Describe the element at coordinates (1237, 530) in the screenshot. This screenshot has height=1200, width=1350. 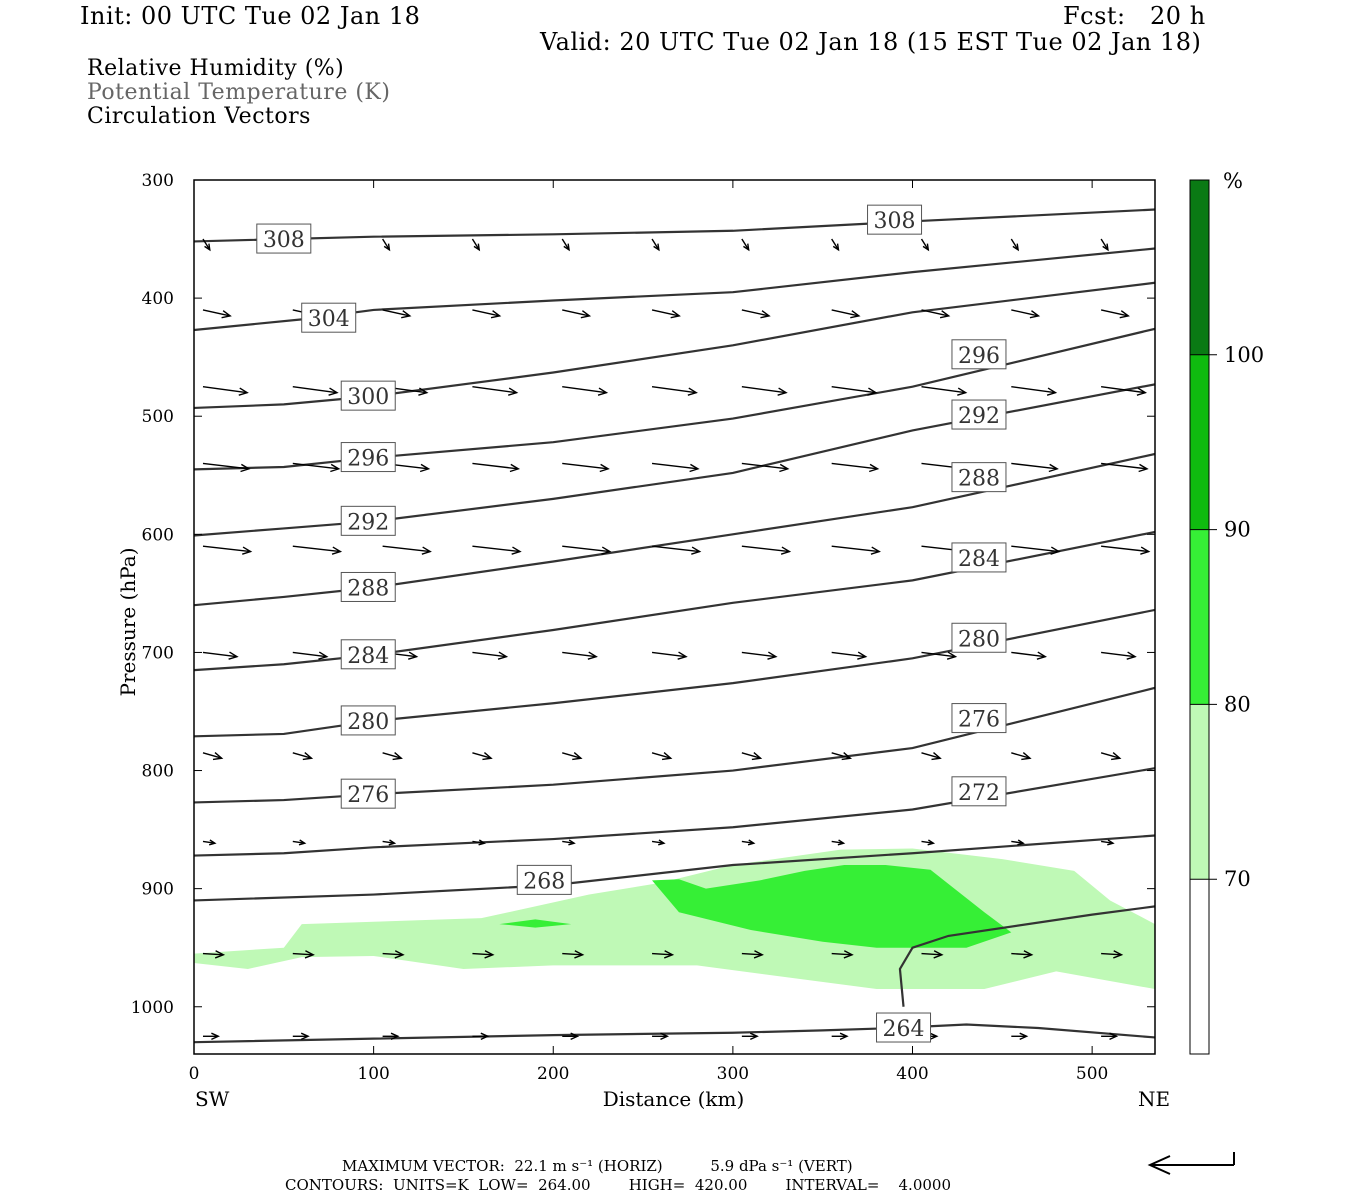
I see `colorbar-label: 90` at that location.